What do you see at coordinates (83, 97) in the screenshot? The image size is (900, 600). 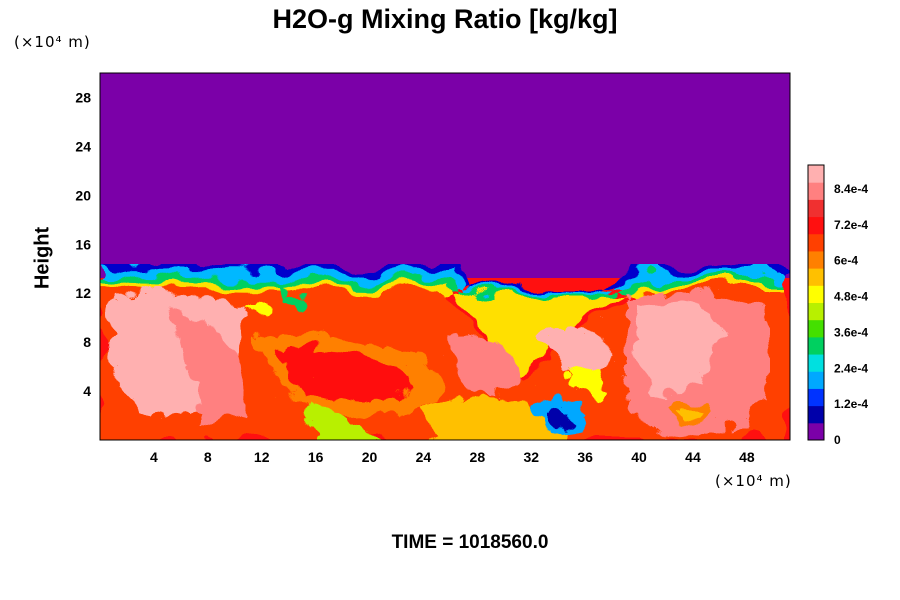 I see `y-tick-label: 28` at bounding box center [83, 97].